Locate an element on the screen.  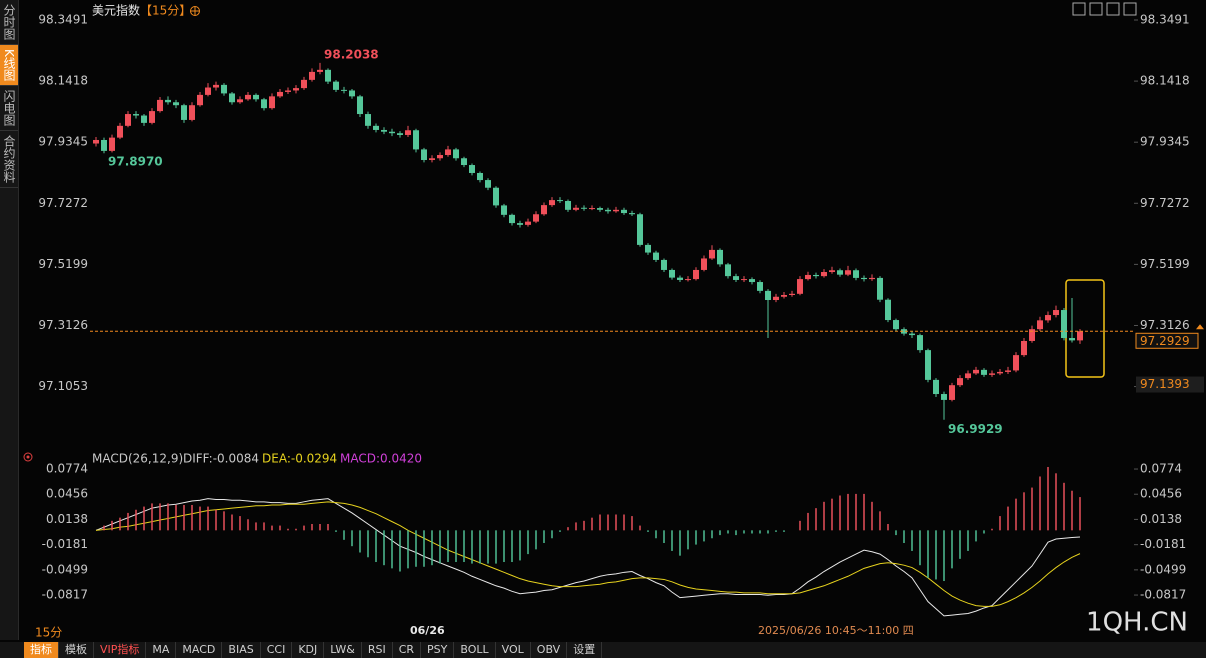
toolbar-item: BOLL is located at coordinates (475, 650).